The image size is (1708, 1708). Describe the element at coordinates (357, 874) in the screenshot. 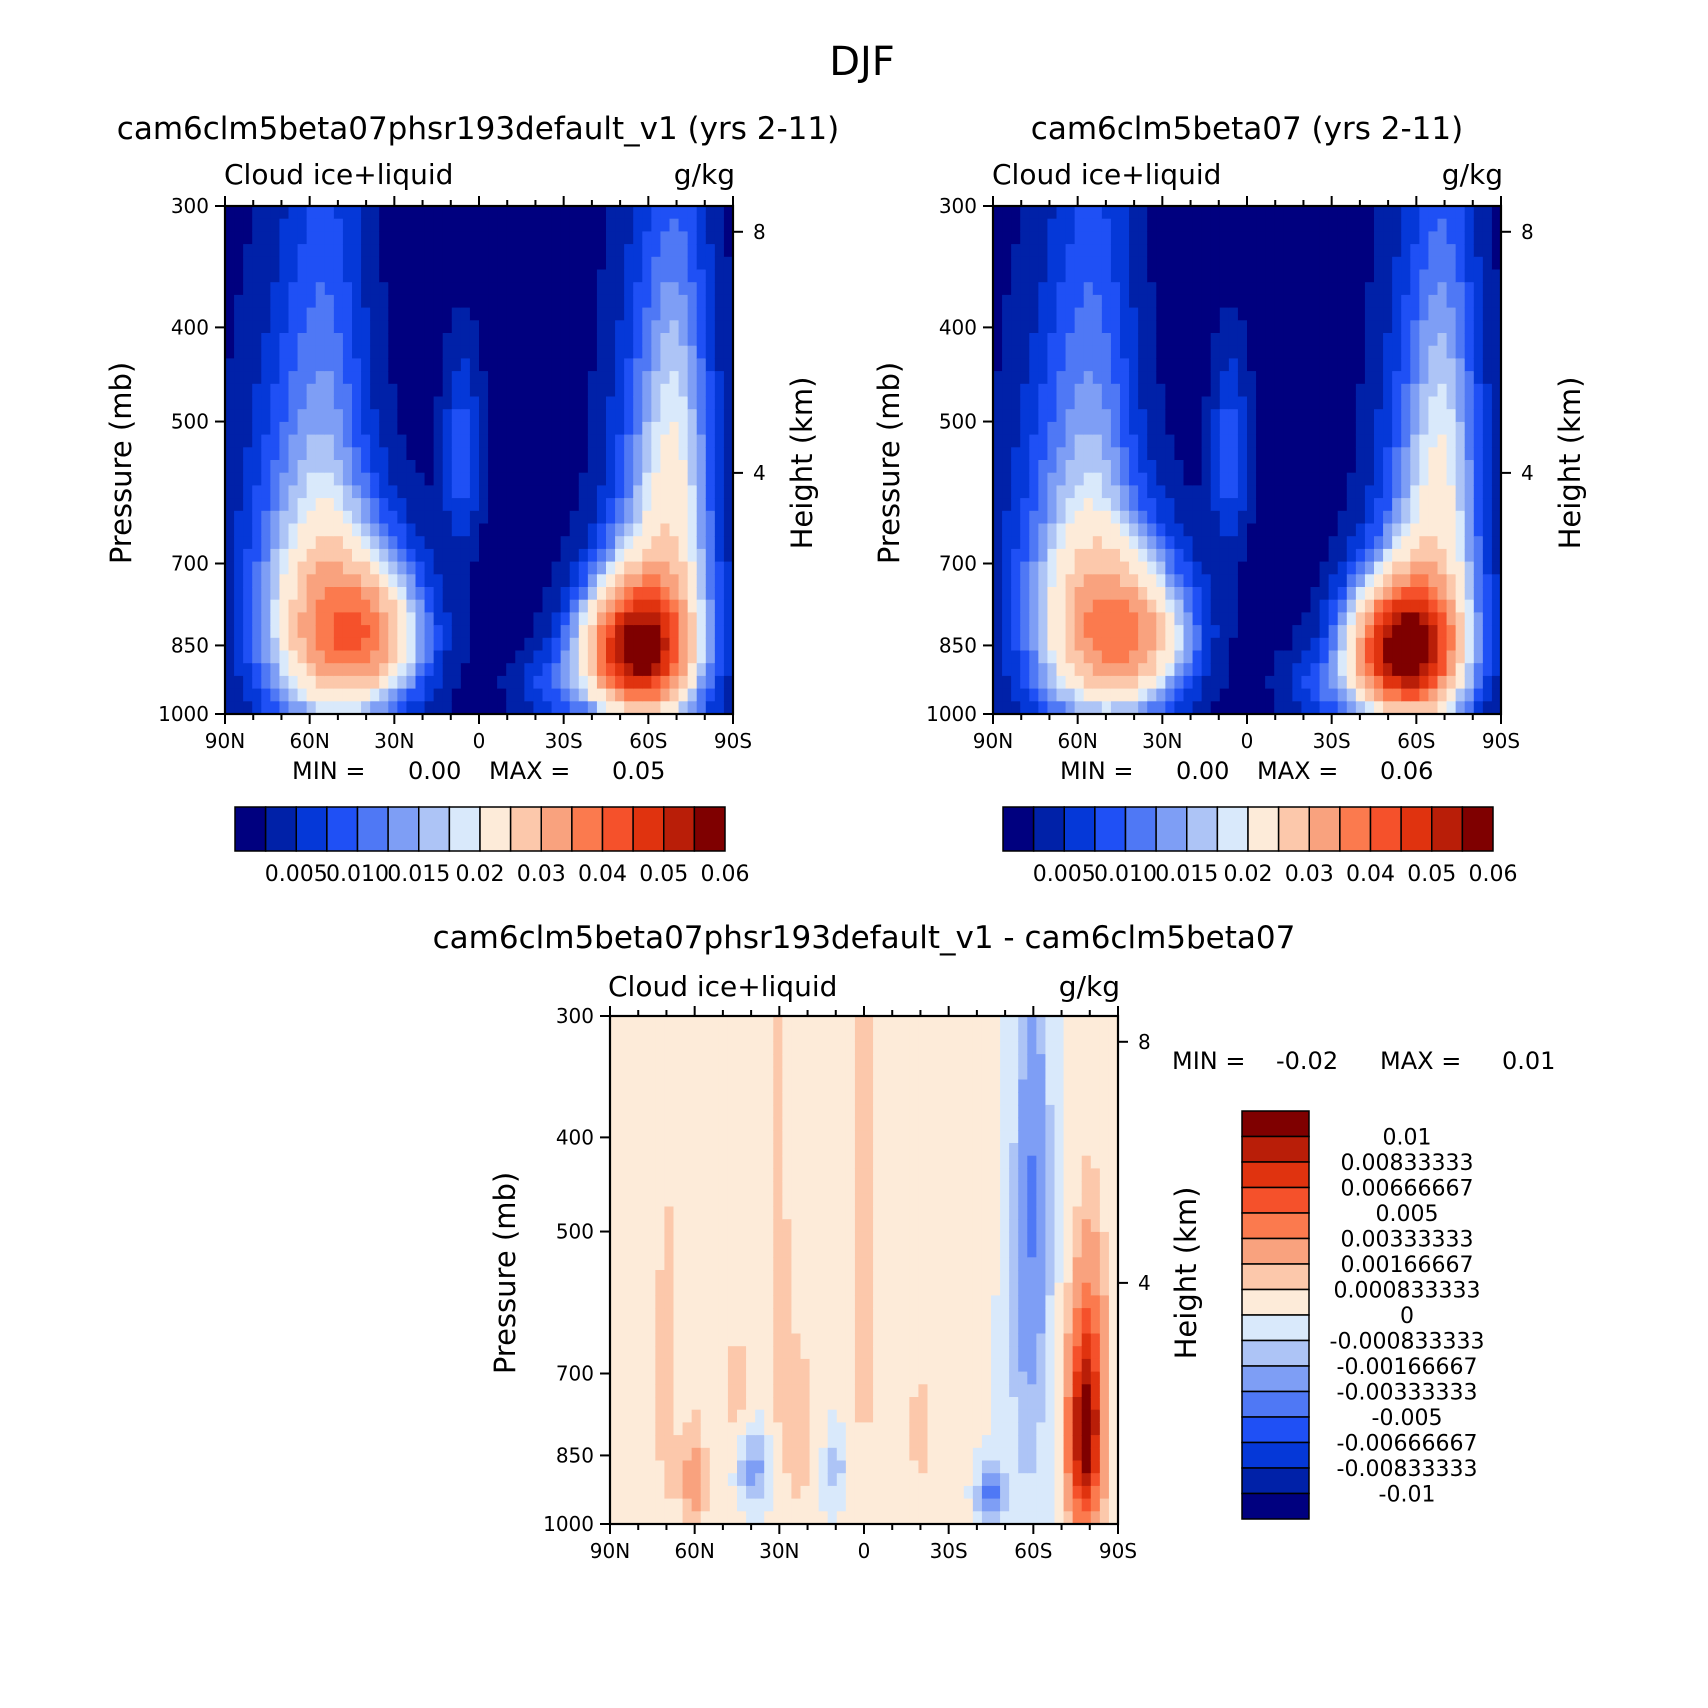

I see `colorbar-label: 0.010` at that location.